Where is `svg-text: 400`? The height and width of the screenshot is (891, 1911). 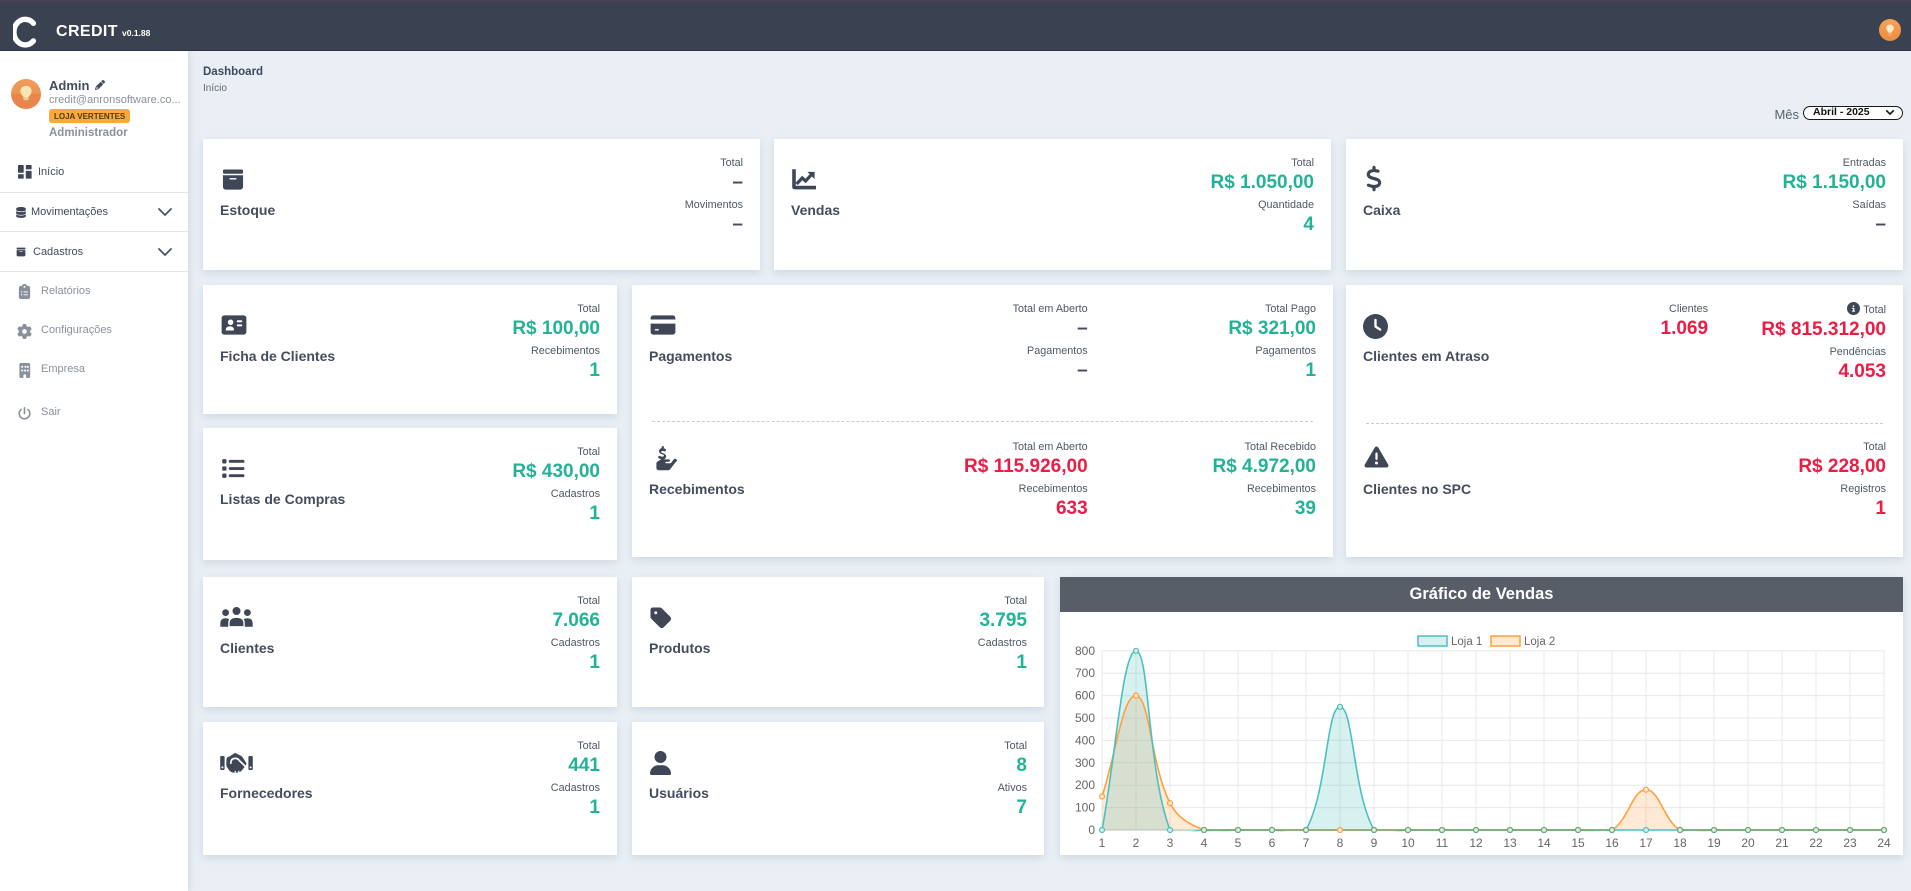 svg-text: 400 is located at coordinates (1085, 740).